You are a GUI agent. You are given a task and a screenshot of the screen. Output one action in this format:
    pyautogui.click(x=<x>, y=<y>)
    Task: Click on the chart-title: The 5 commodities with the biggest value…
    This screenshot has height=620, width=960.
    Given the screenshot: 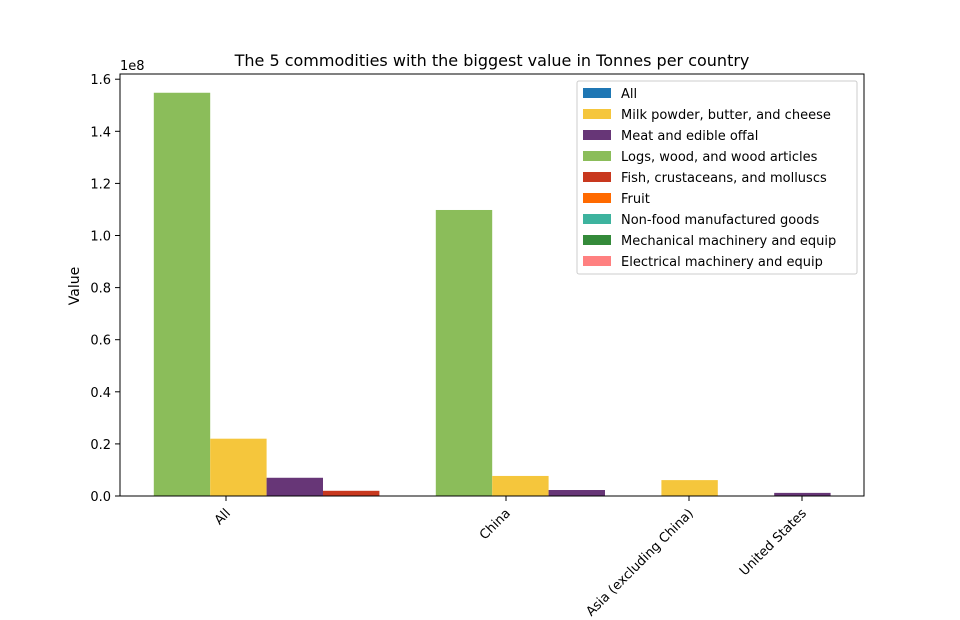 What is the action you would take?
    pyautogui.click(x=492, y=60)
    